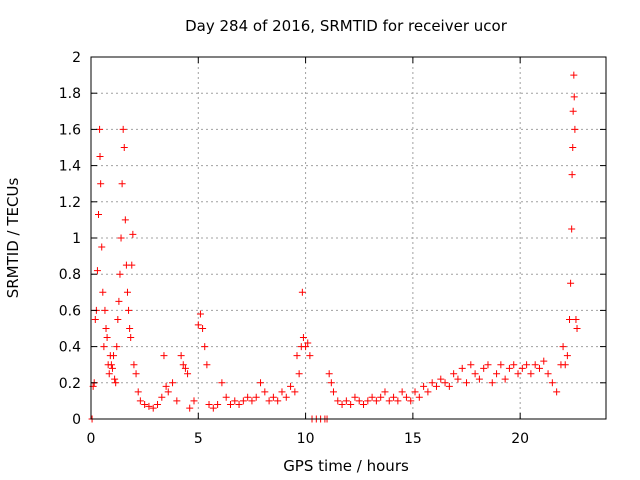  Describe the element at coordinates (76, 420) in the screenshot. I see `y-tick-label: 0` at that location.